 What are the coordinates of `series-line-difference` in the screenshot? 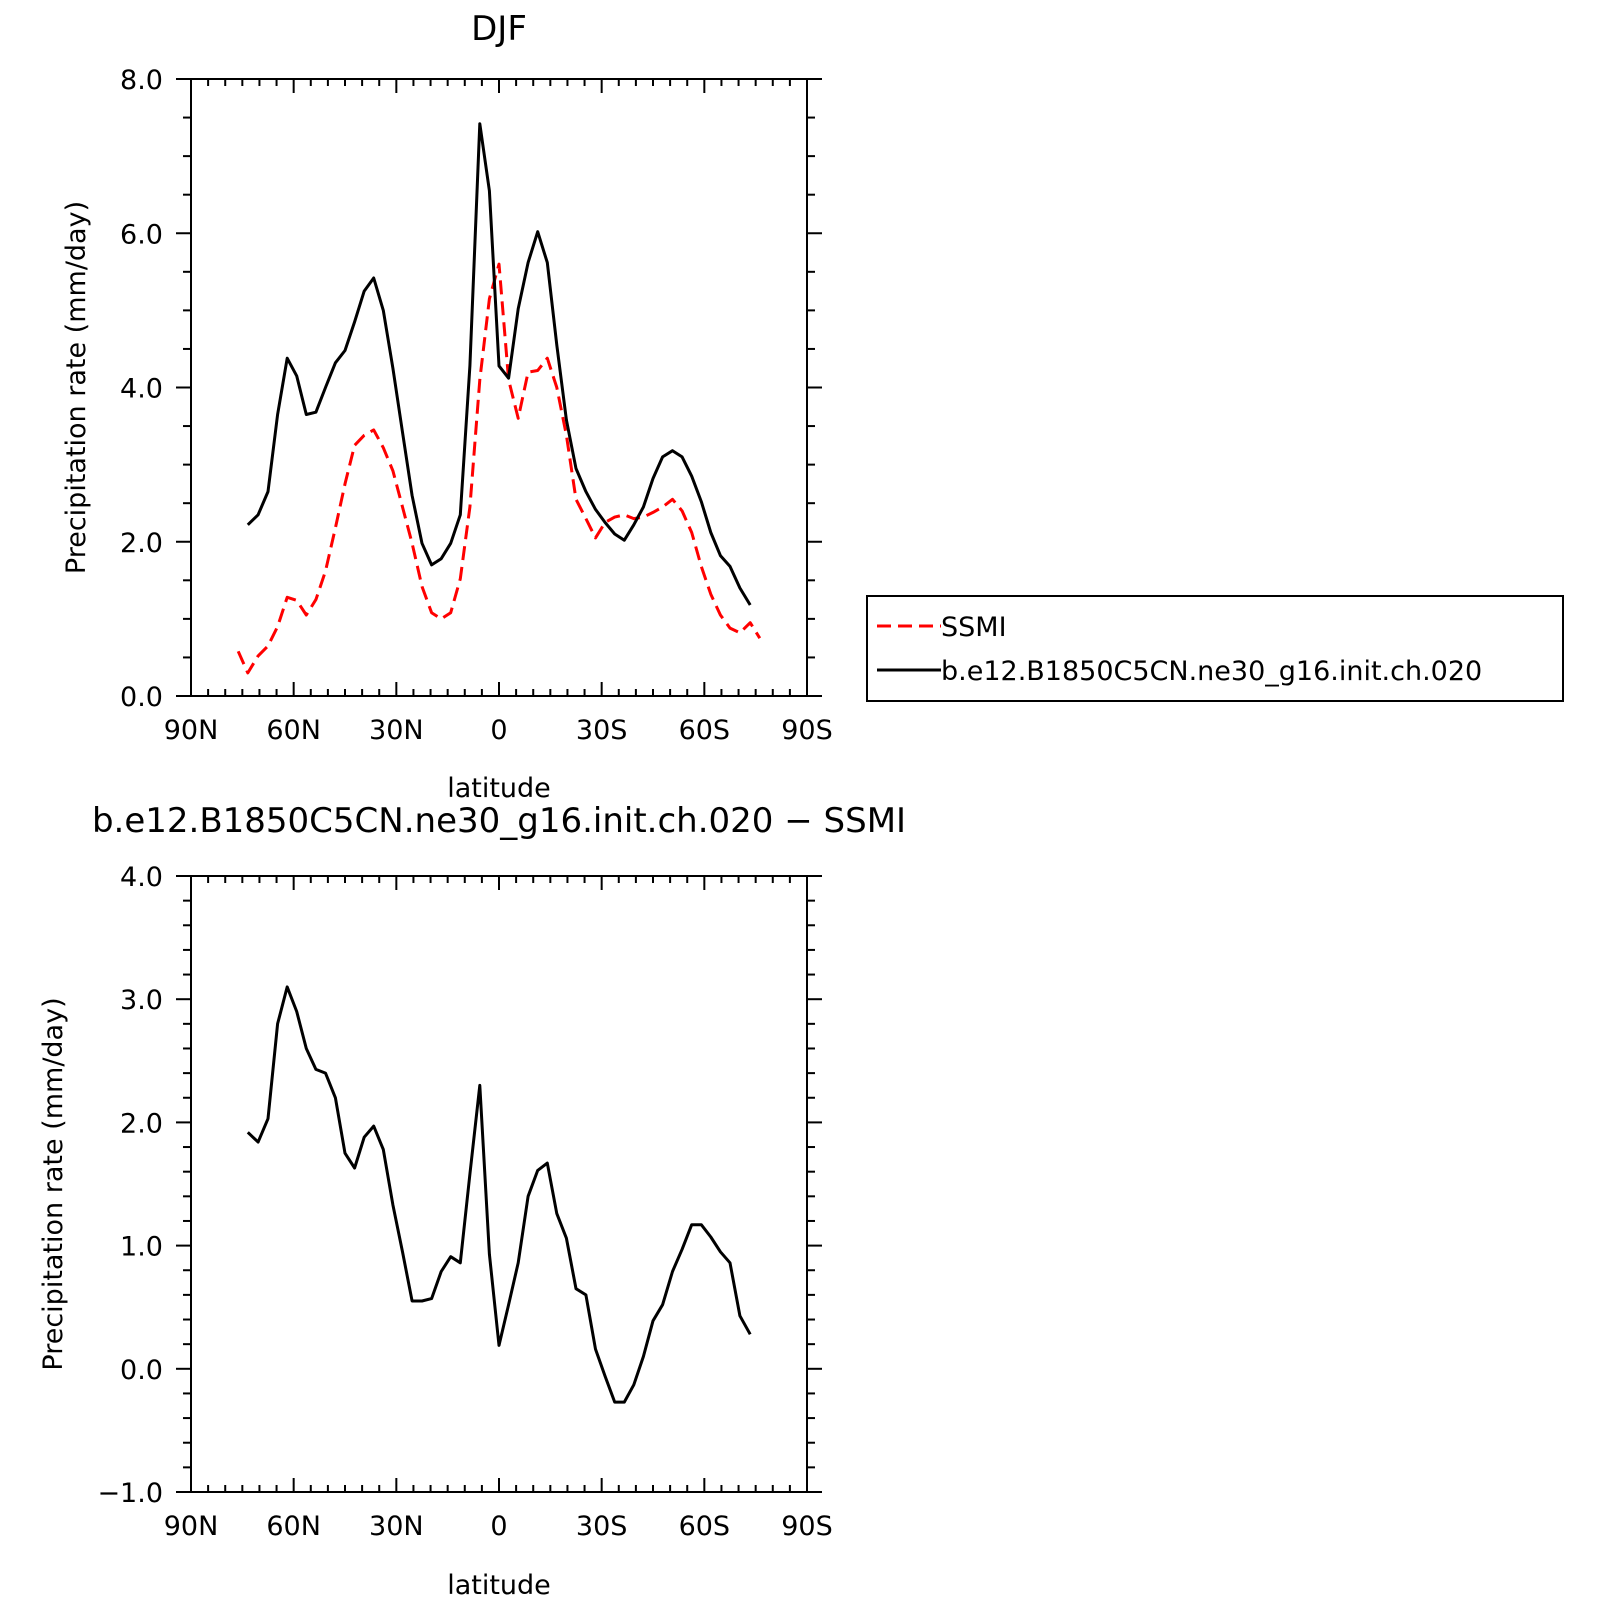 It's located at (499, 1194).